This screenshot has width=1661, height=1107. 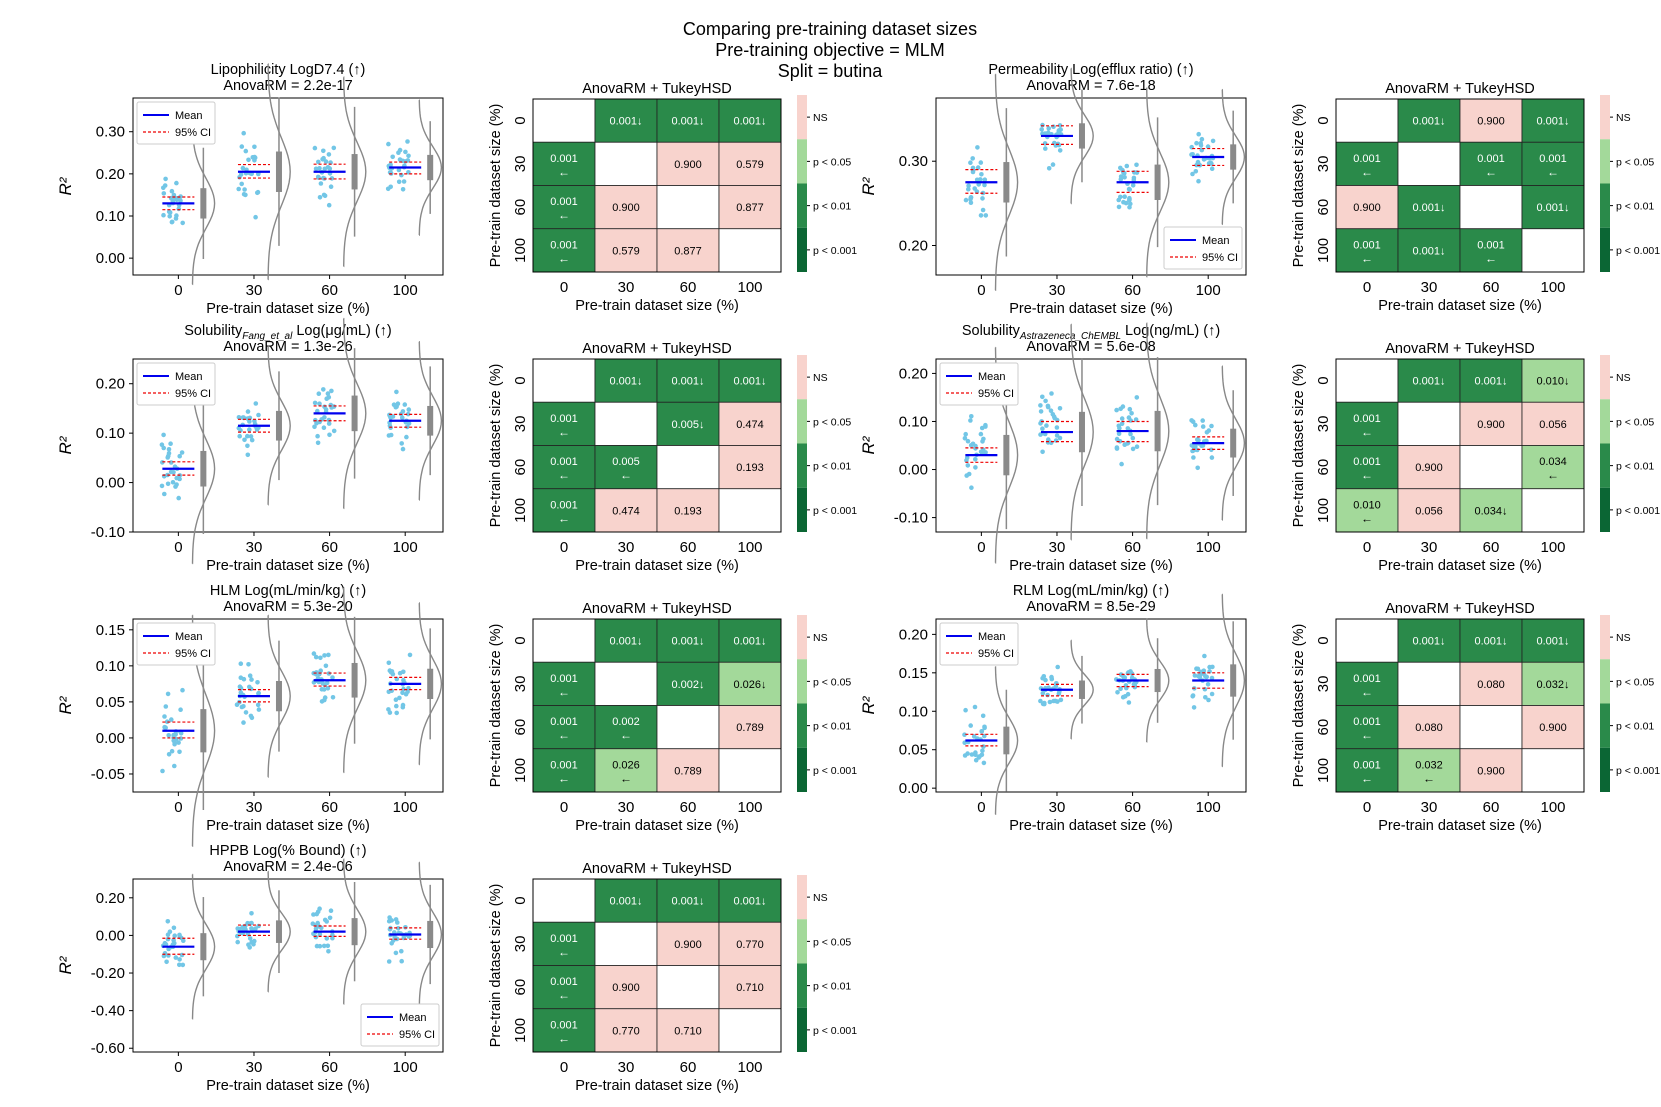 What do you see at coordinates (1491, 685) in the screenshot?
I see `heatmap-cell-value: 0.080` at bounding box center [1491, 685].